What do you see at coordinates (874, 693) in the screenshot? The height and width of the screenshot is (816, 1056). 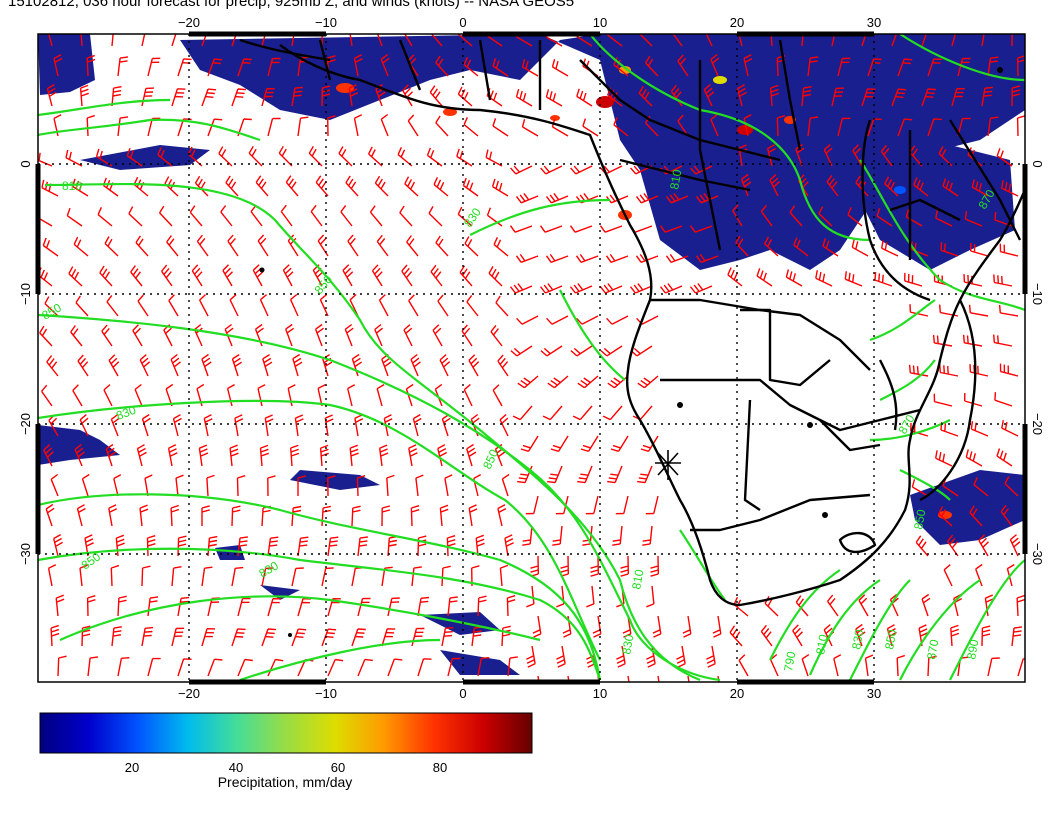 I see `lon-tick-label: 30` at bounding box center [874, 693].